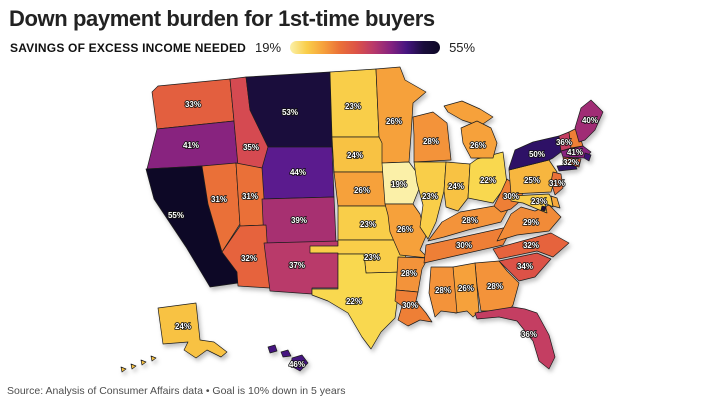 The image size is (720, 405). I want to click on state-wi, so click(432, 137).